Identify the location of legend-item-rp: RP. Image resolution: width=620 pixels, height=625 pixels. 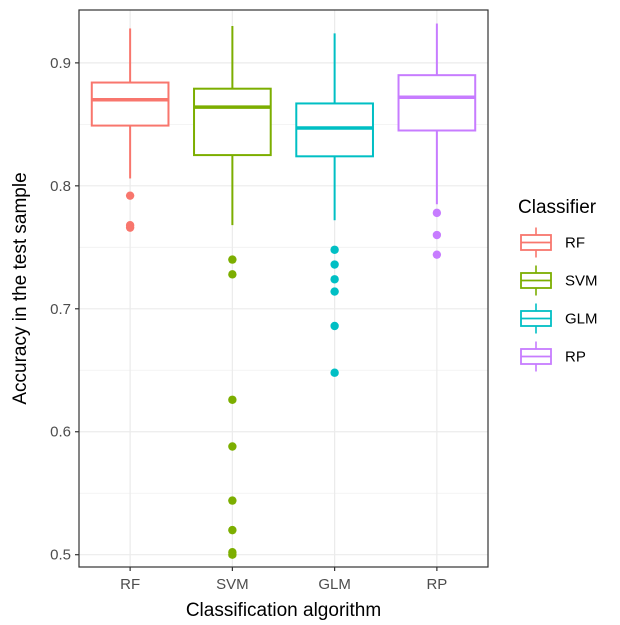
(553, 356).